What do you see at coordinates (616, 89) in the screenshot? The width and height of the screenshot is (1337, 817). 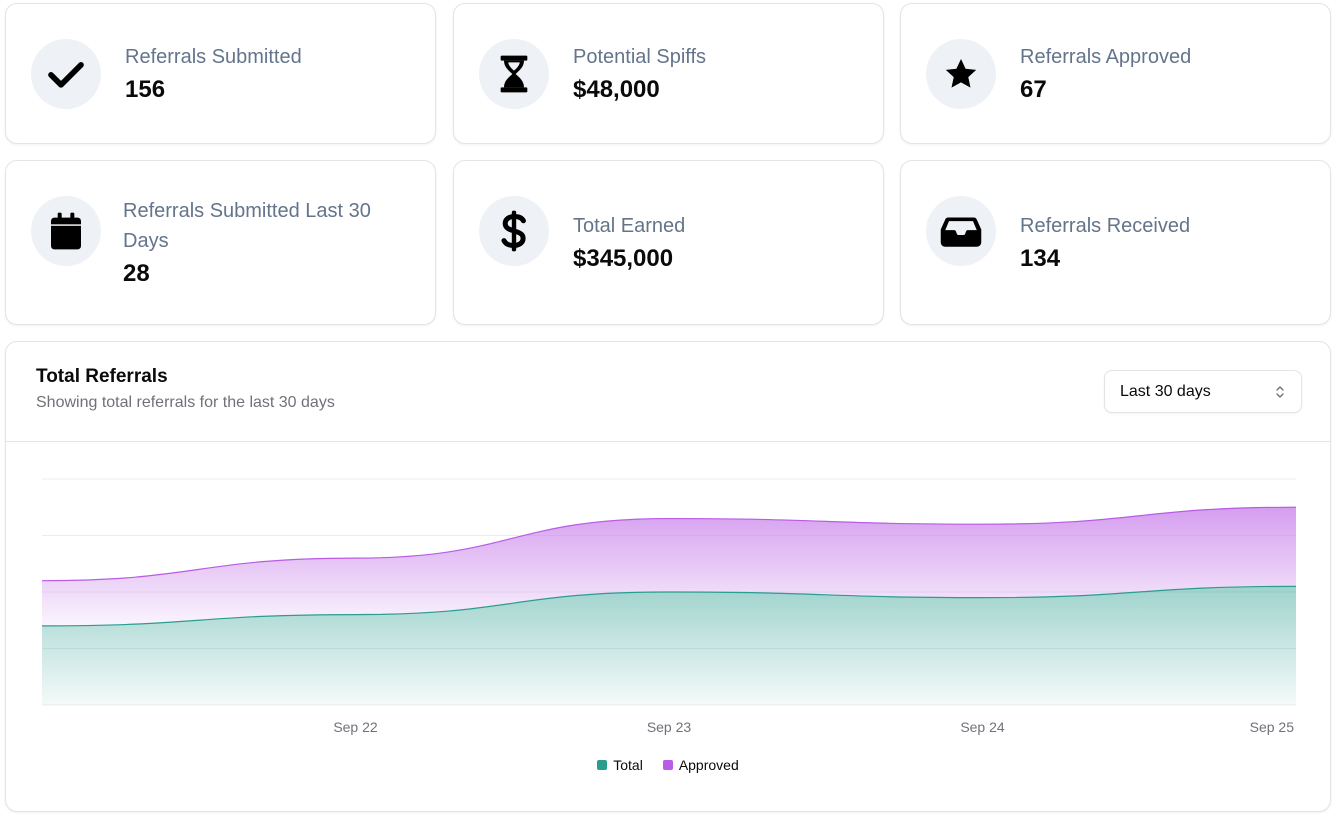 I see `stat-value: $48,000` at bounding box center [616, 89].